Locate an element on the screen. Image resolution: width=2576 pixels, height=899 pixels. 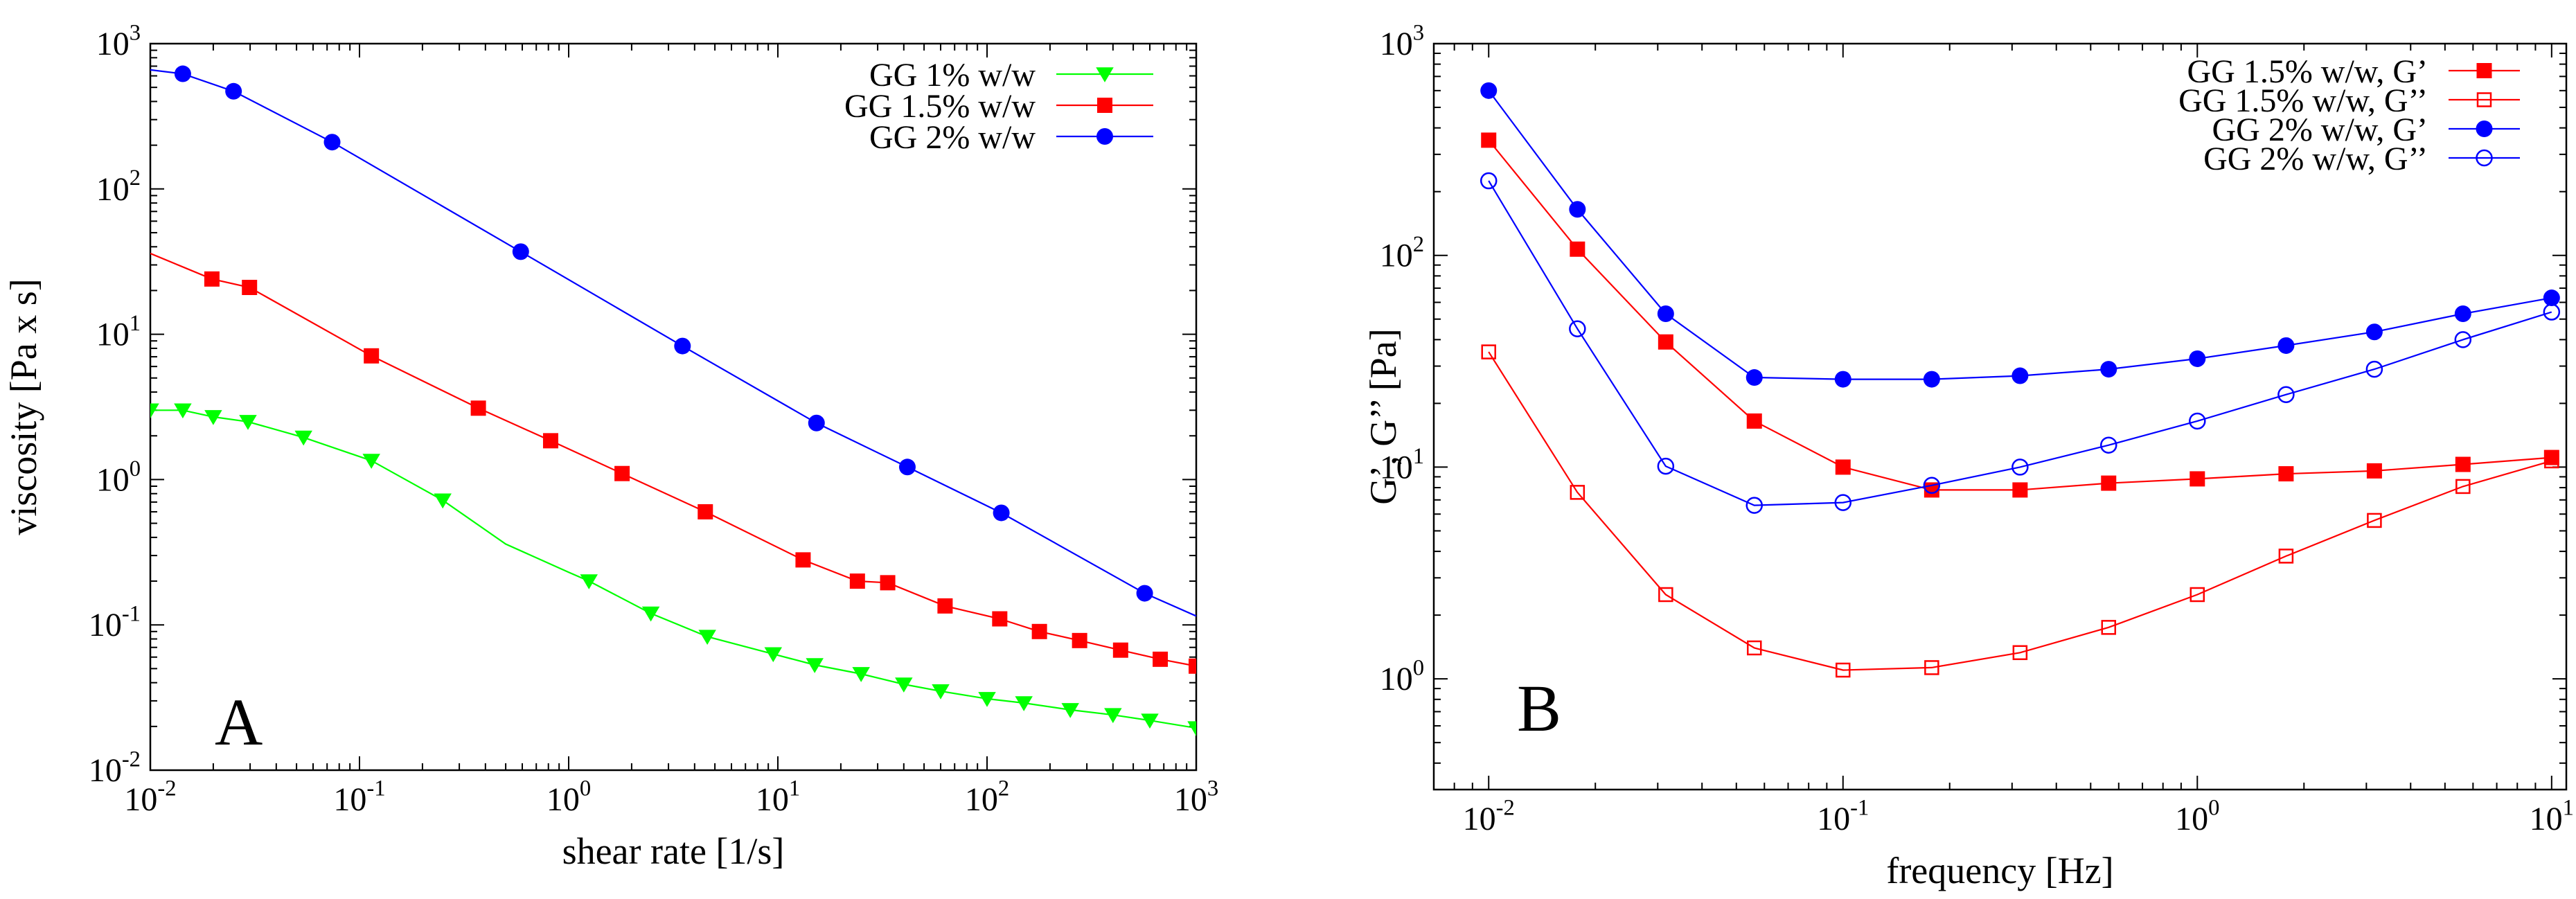
panel-a-label: A is located at coordinates (239, 722).